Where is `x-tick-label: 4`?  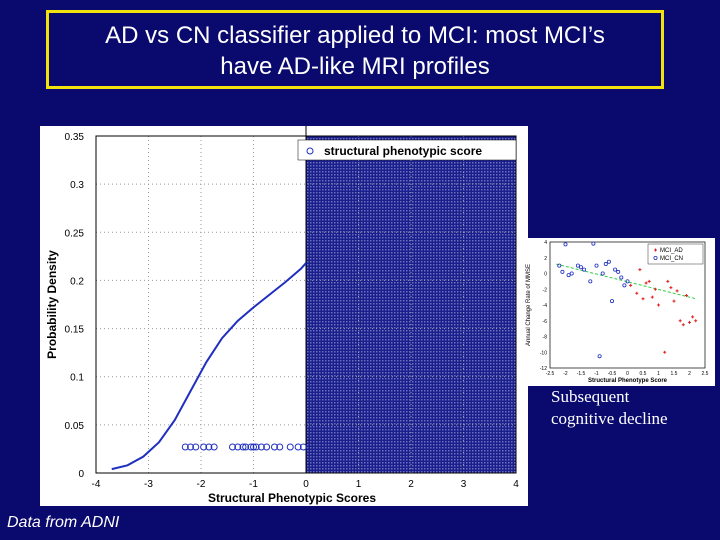 x-tick-label: 4 is located at coordinates (516, 484).